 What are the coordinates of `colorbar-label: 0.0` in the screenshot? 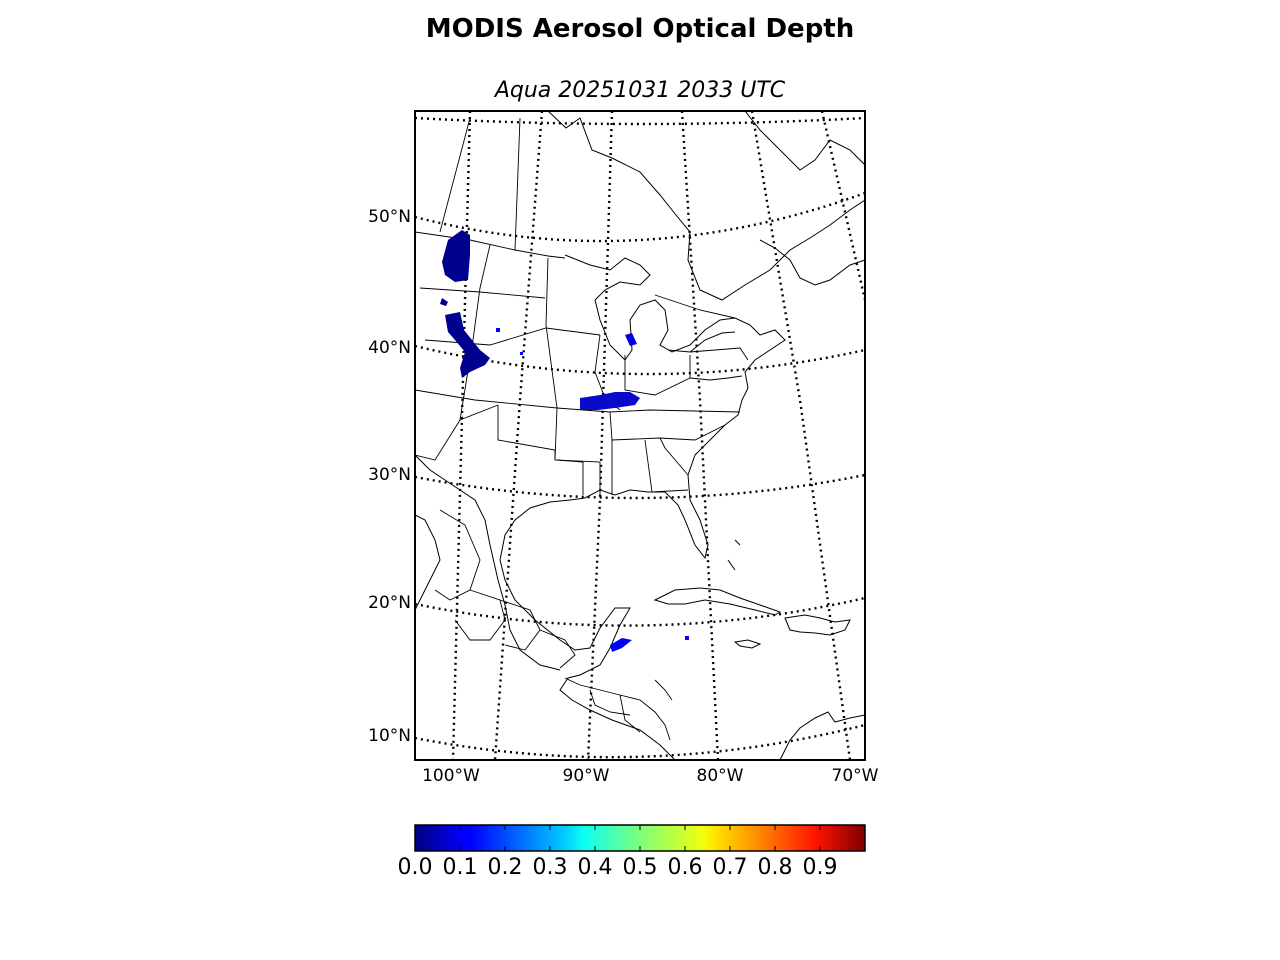 It's located at (415, 867).